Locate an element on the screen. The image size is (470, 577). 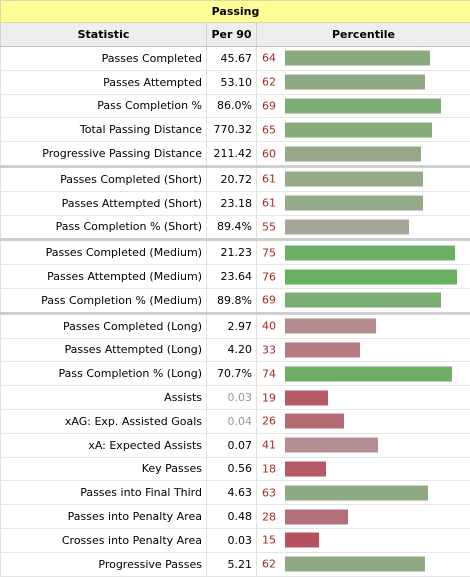
percentile-value: 69 is located at coordinates (272, 105).